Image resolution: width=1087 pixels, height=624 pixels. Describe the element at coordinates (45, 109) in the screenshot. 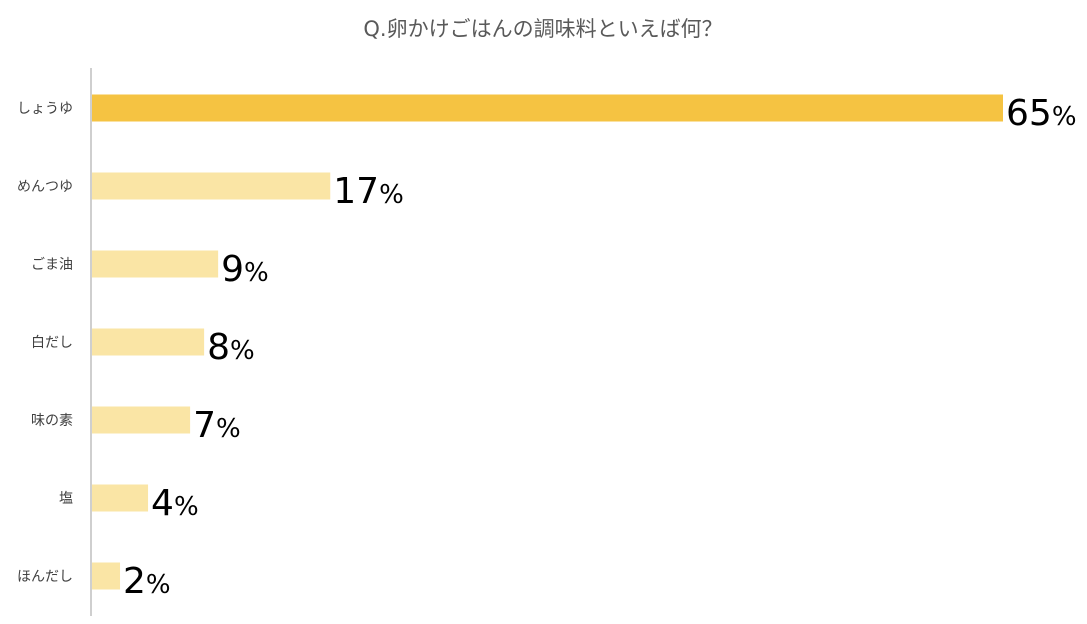

I see `category-label: しょうゆ` at that location.